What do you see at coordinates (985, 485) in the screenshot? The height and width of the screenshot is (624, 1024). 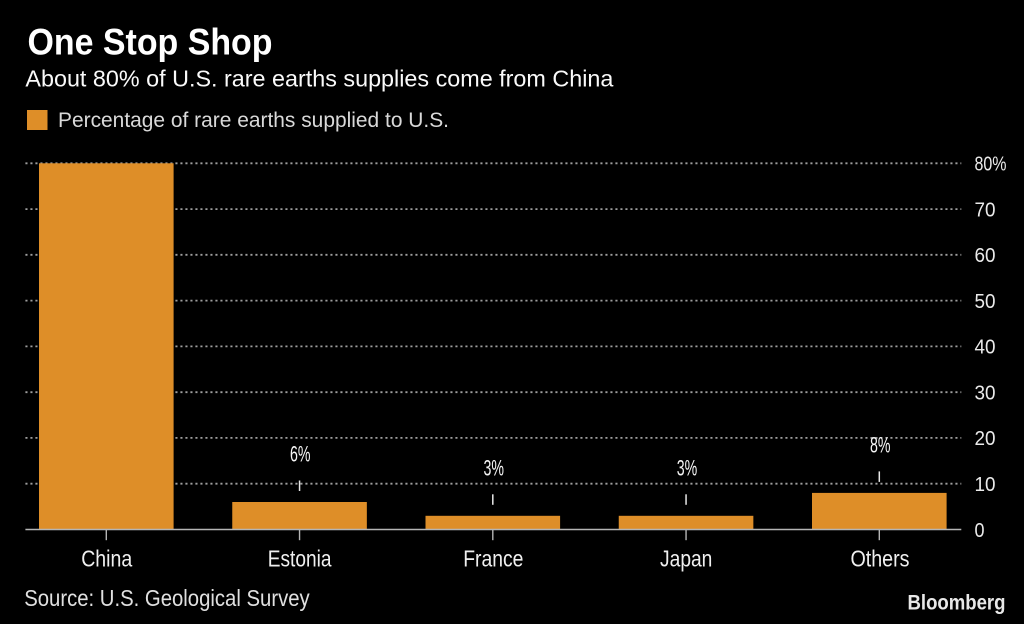 I see `svg-text: 10` at bounding box center [985, 485].